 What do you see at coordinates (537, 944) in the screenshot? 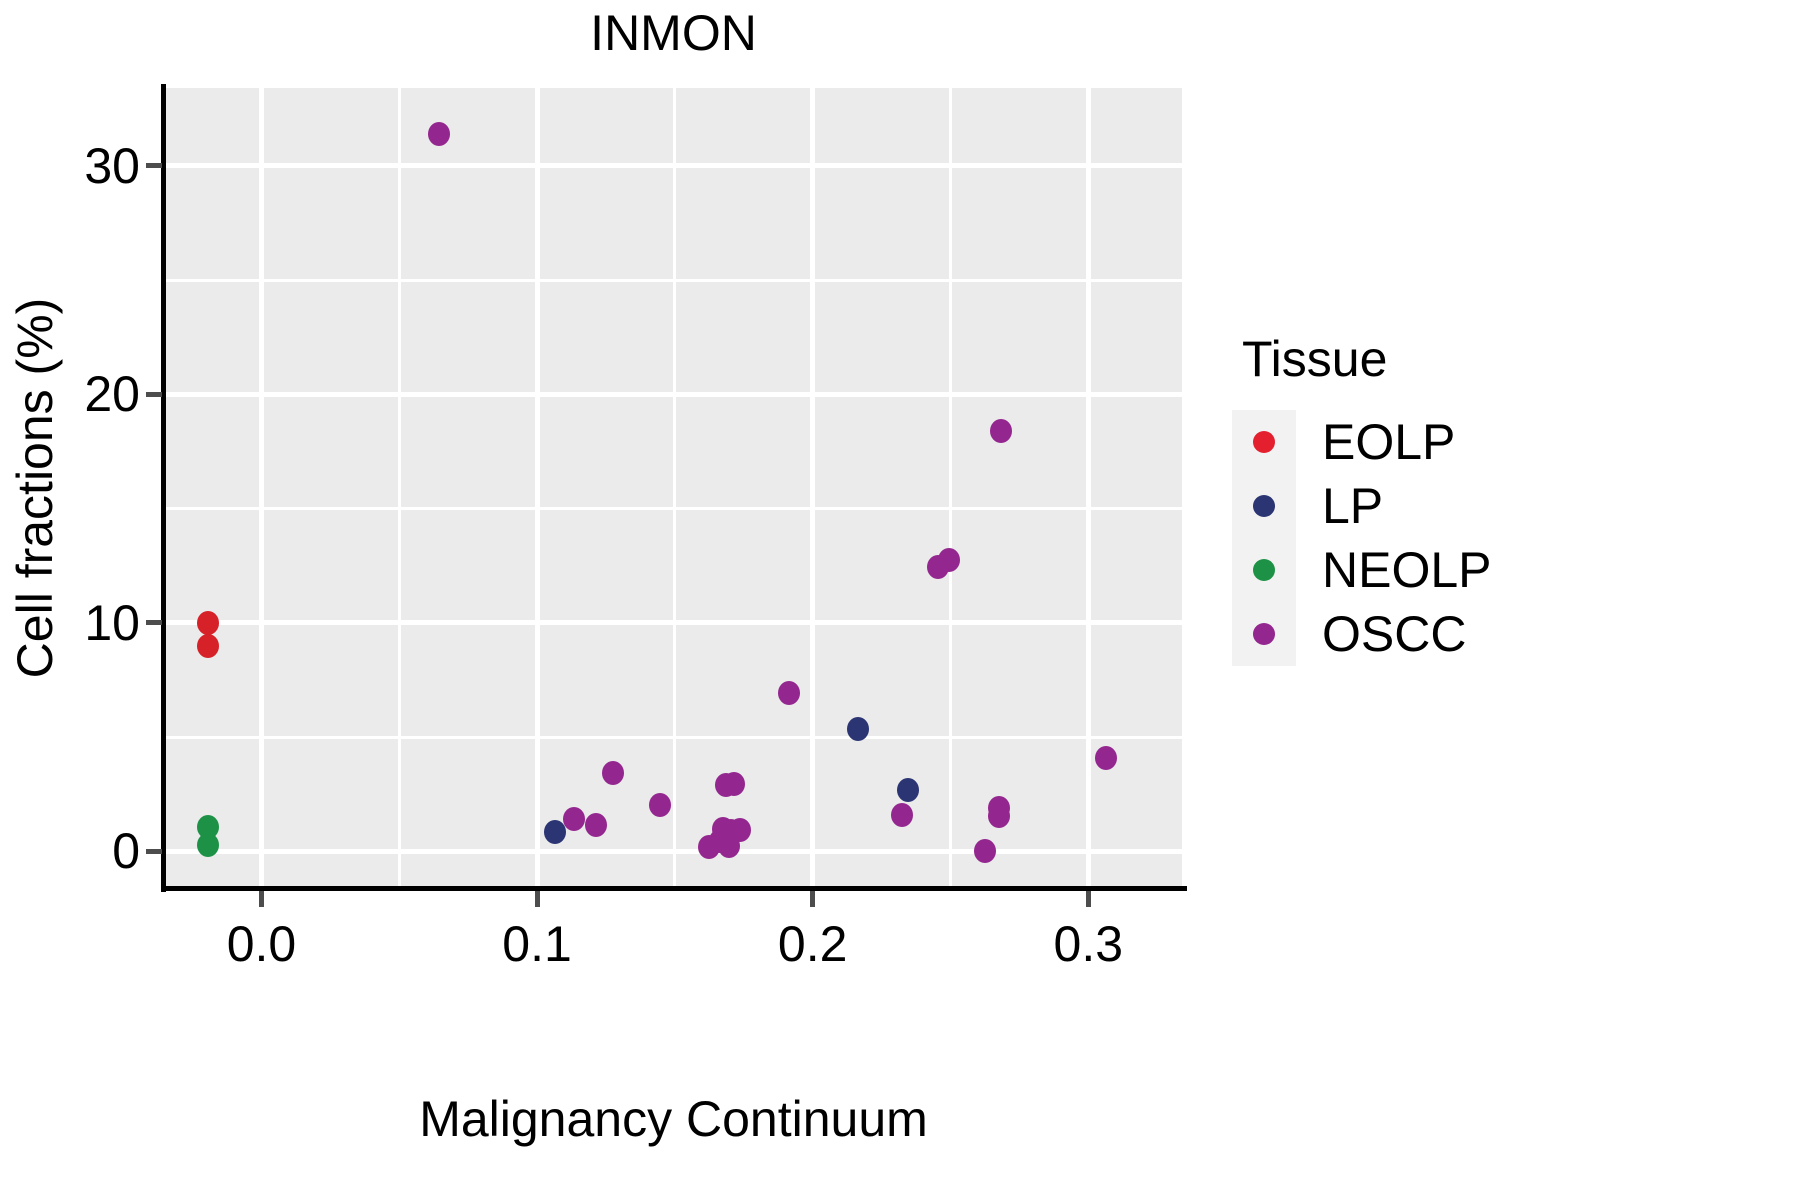
I see `x-tick-label: 0.1` at bounding box center [537, 944].